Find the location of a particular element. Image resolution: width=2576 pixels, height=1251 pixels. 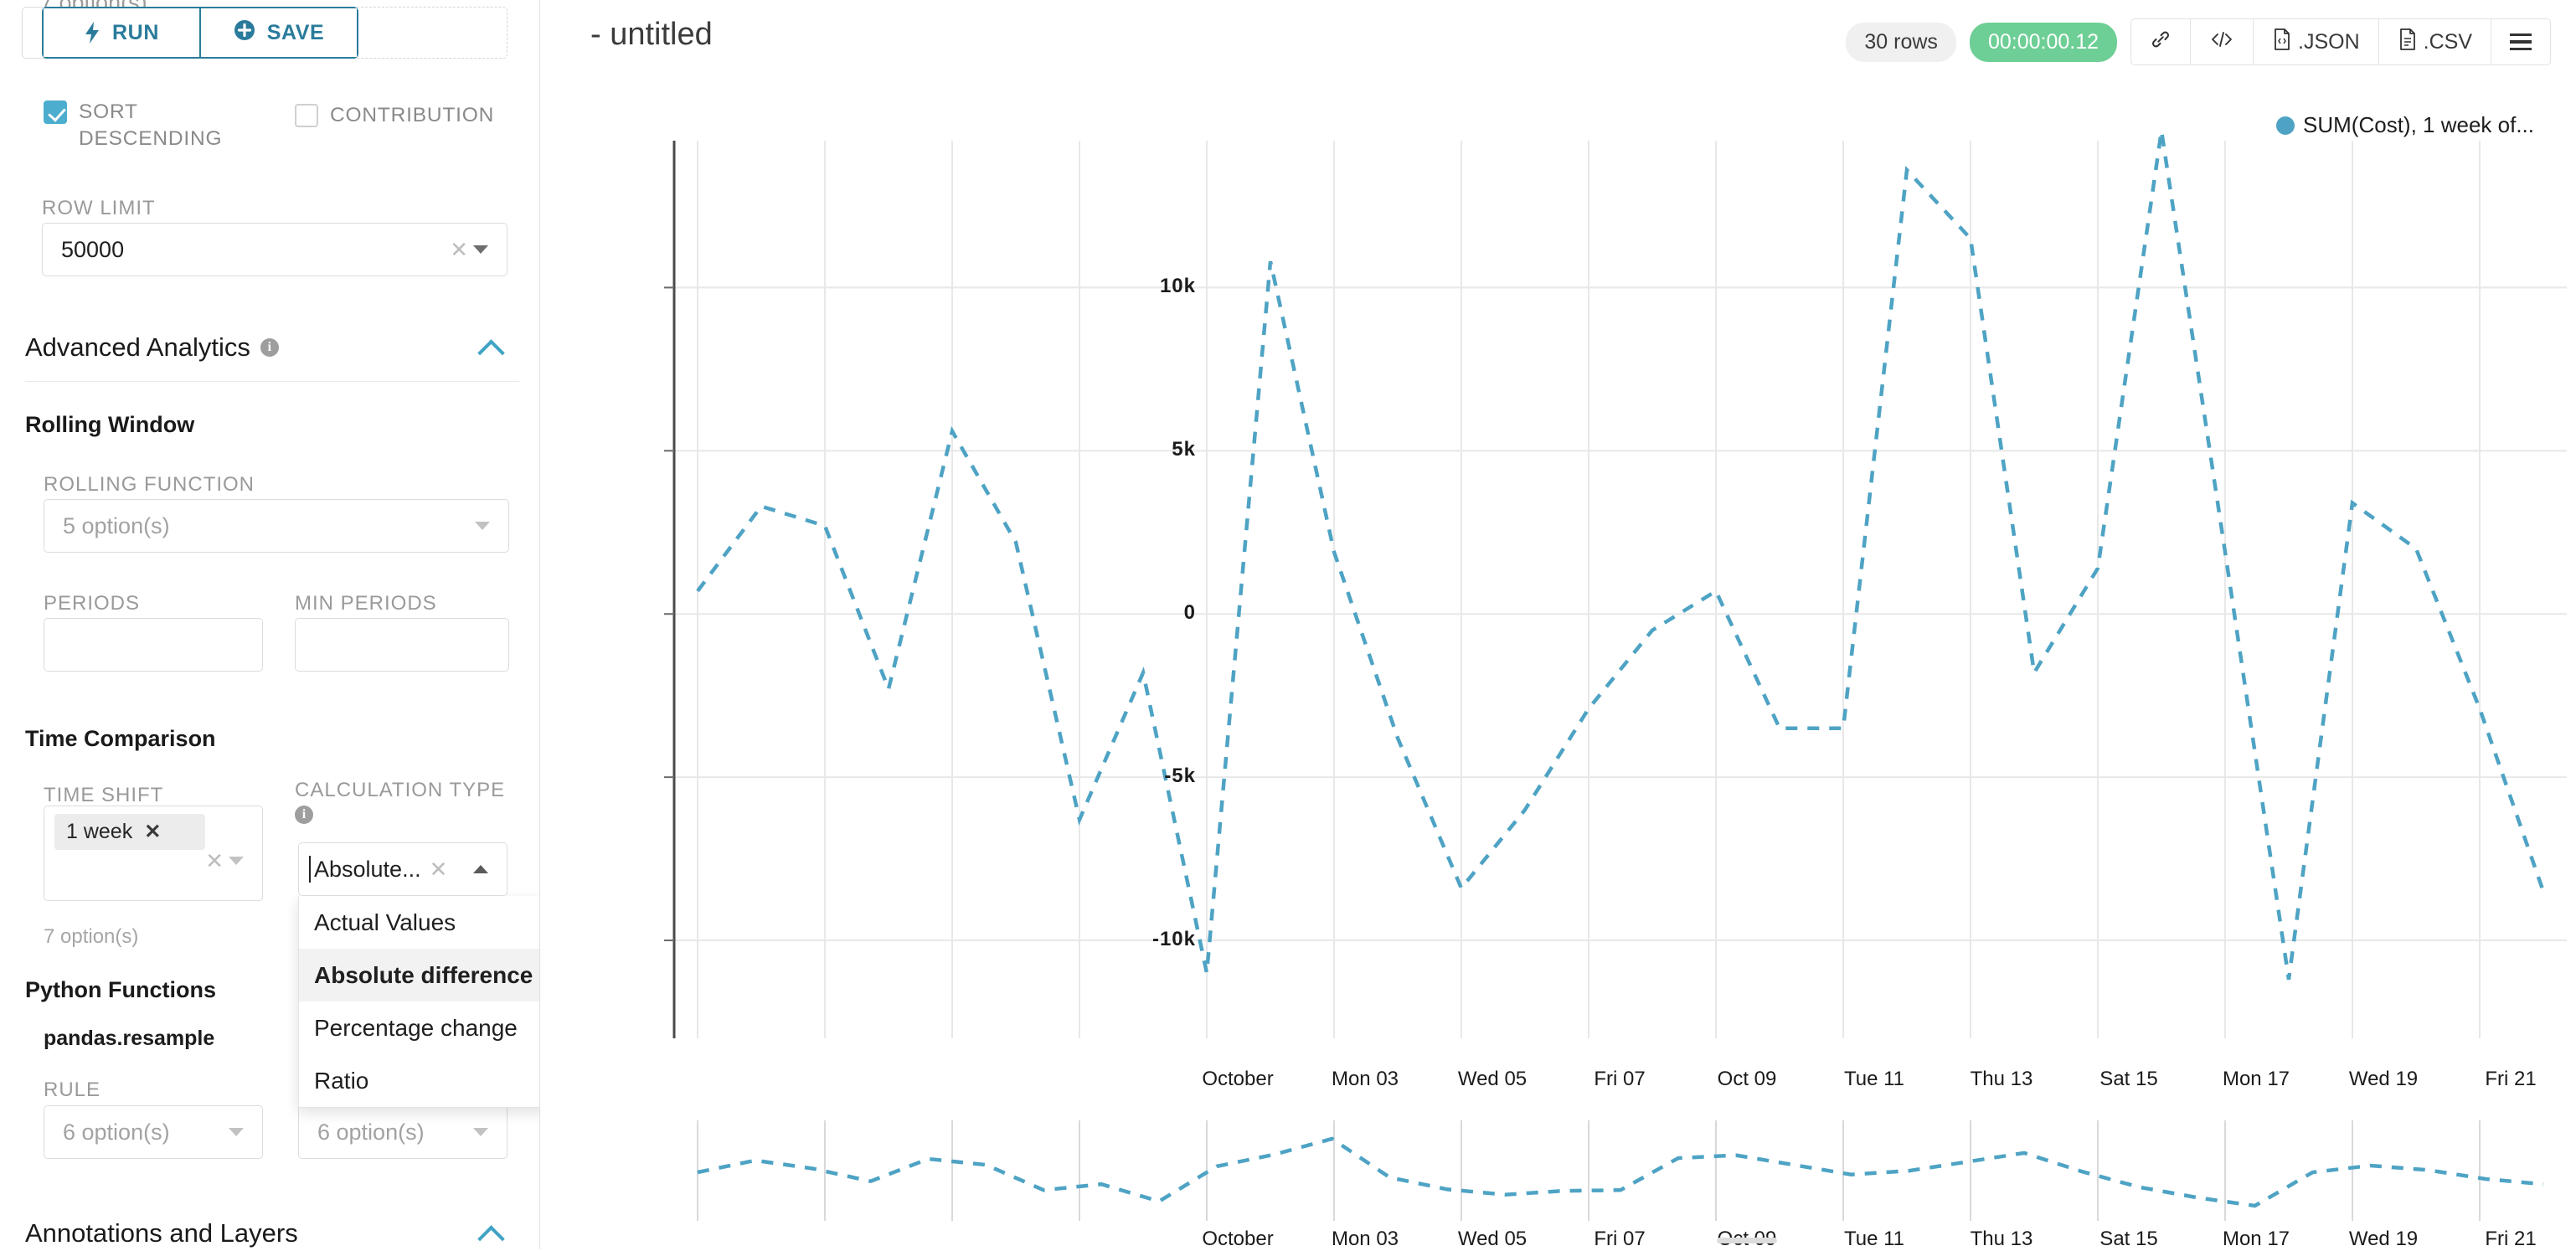

y-tick-label: 5k is located at coordinates (1184, 449).